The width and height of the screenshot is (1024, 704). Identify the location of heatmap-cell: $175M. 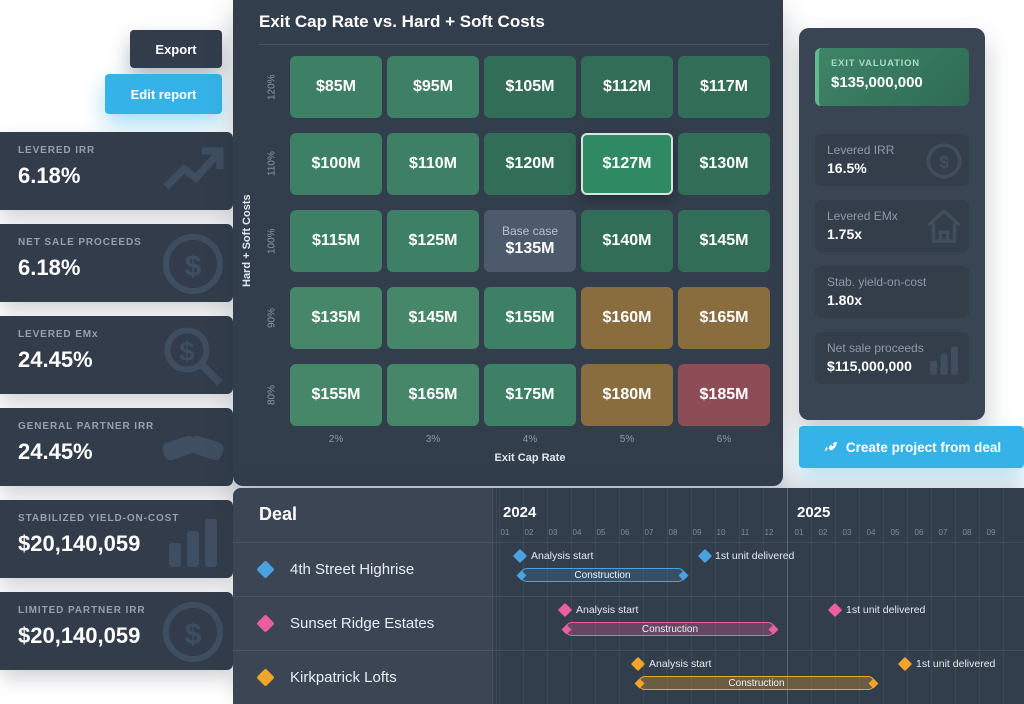
(530, 395).